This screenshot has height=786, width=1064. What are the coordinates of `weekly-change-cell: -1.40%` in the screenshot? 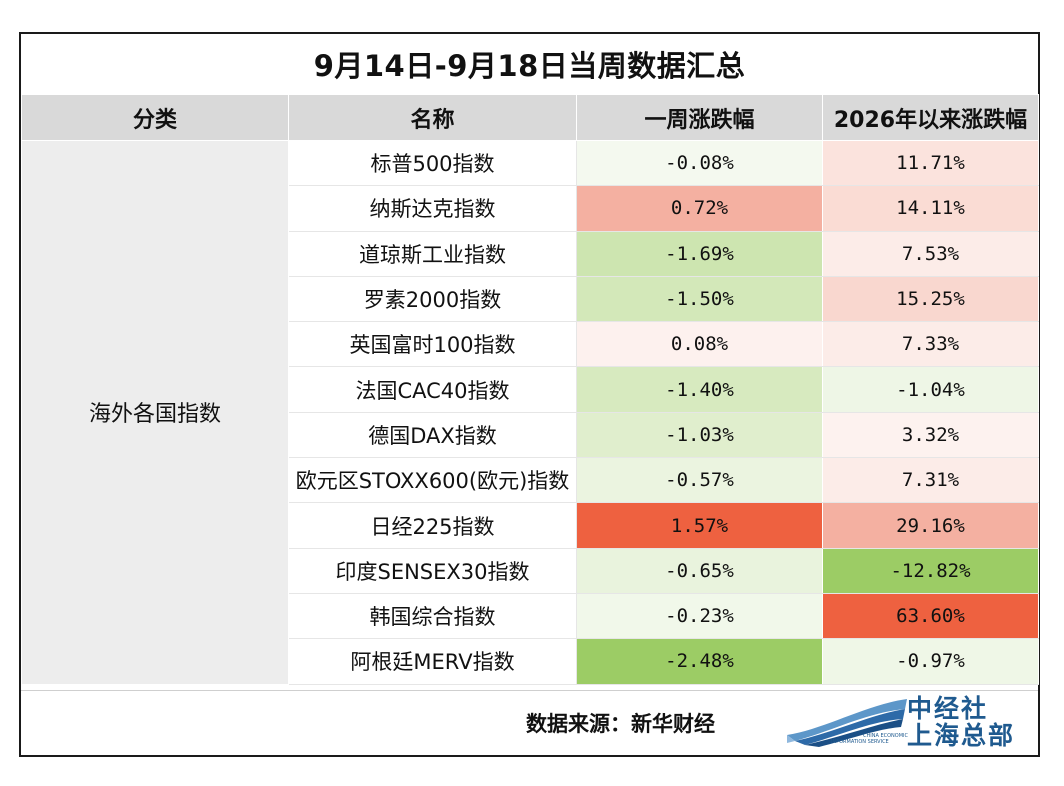 It's located at (699, 389).